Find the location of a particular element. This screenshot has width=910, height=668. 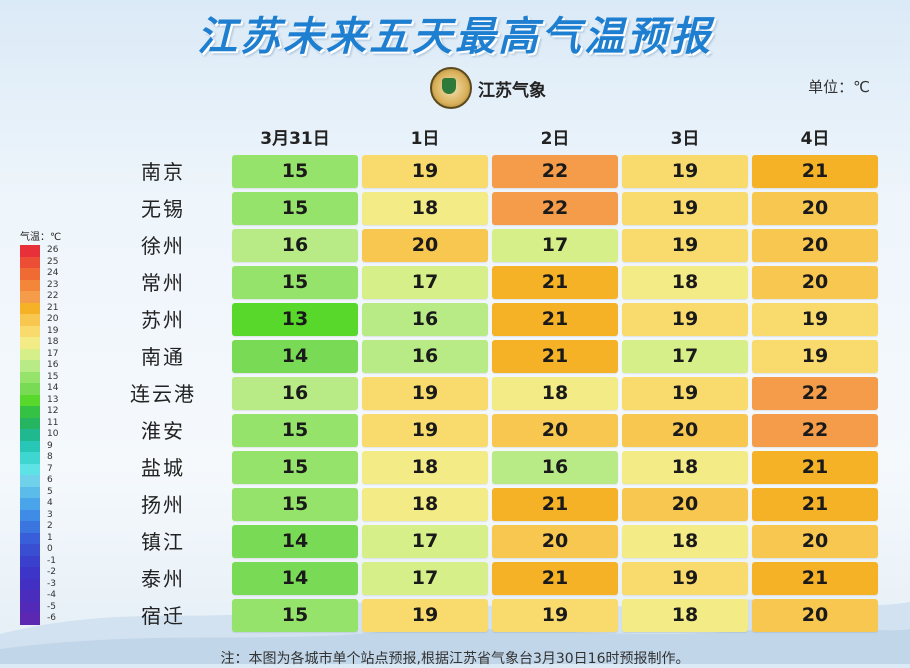

legend-tick-label: 3 is located at coordinates (50, 514).